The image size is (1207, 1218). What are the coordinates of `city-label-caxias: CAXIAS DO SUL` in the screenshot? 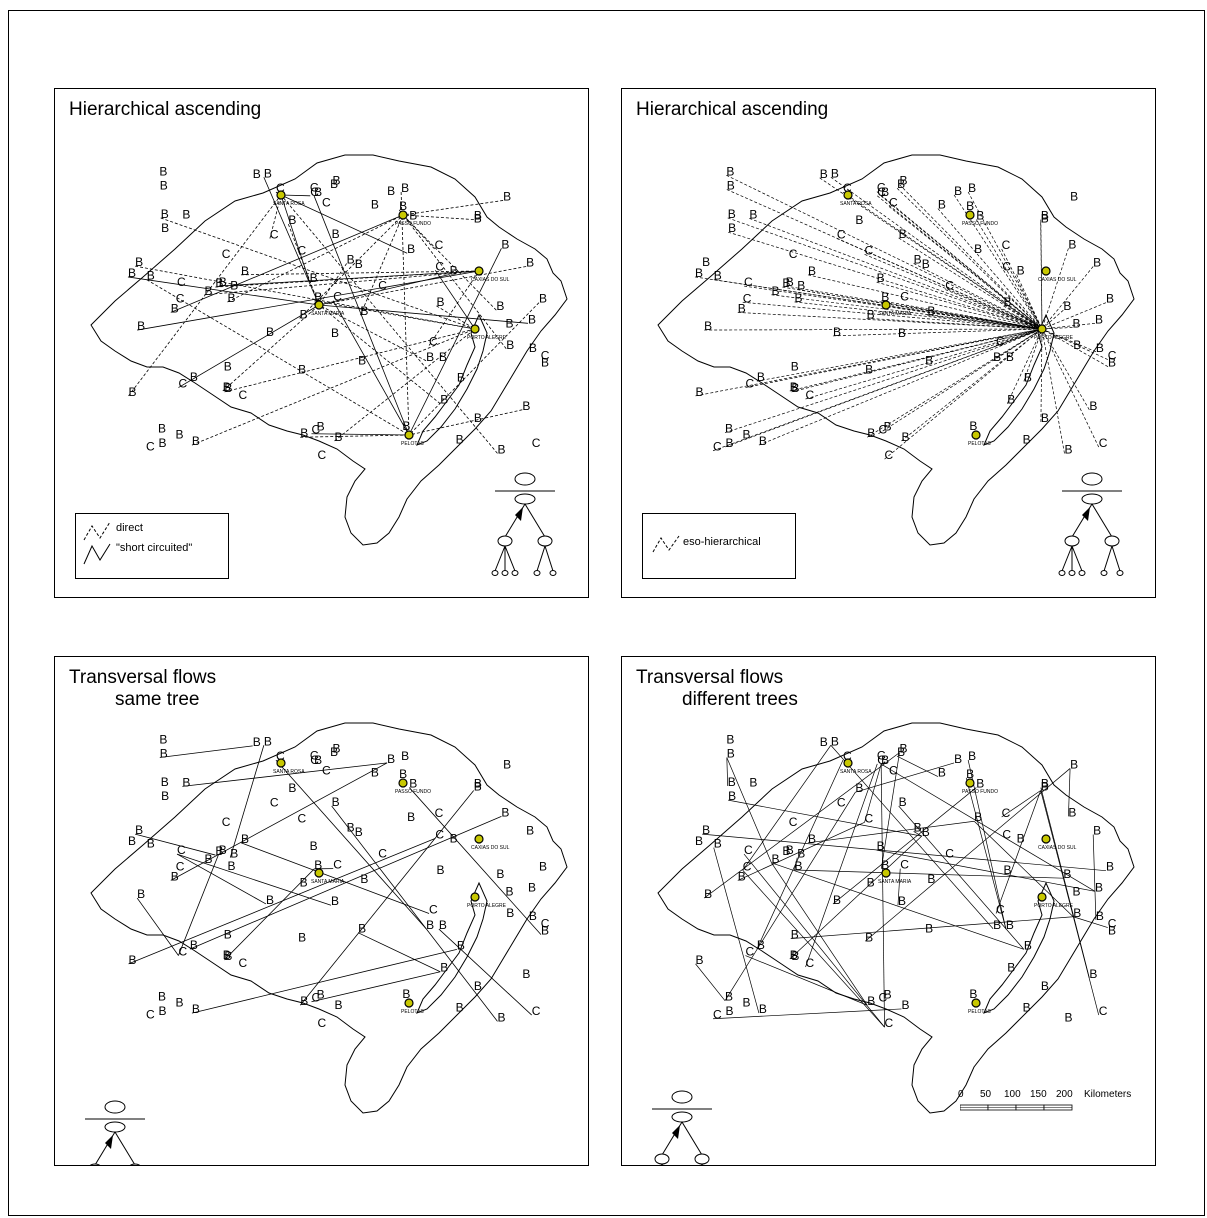 It's located at (1057, 848).